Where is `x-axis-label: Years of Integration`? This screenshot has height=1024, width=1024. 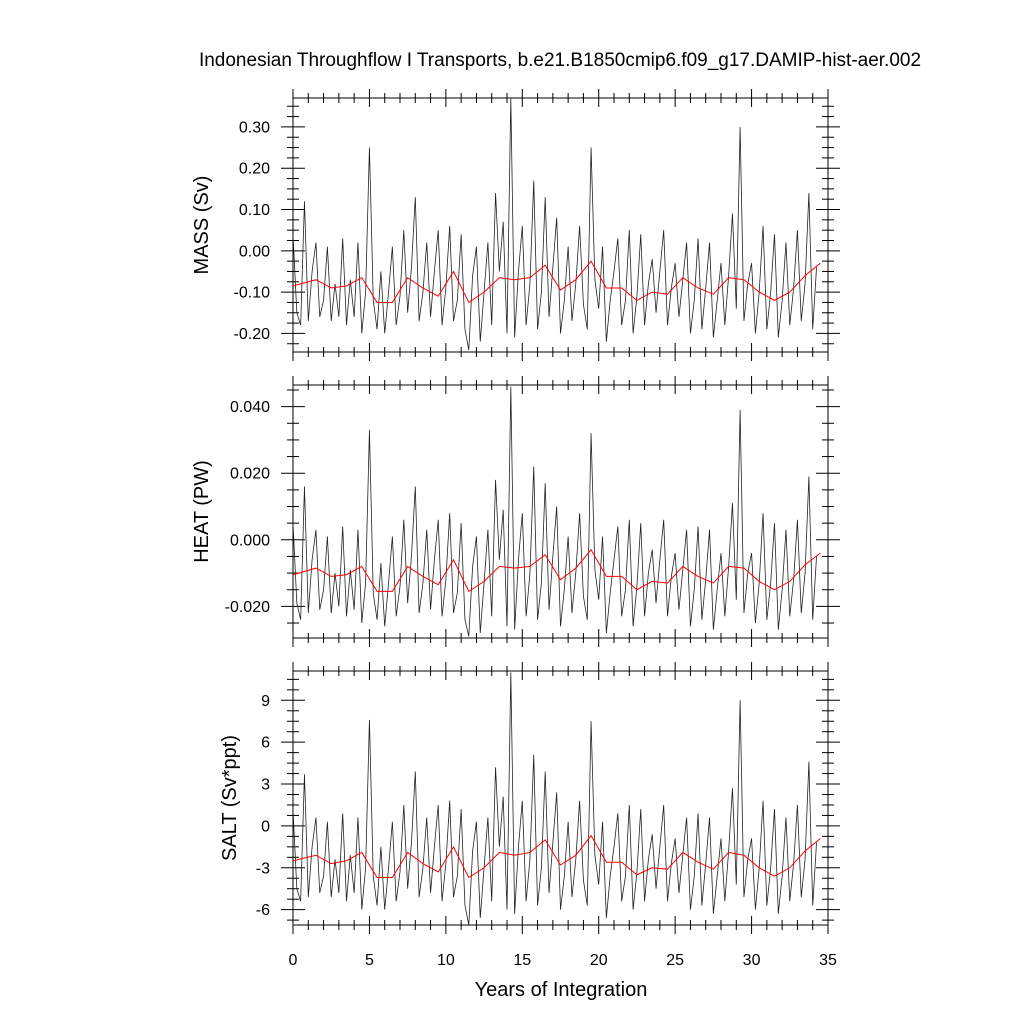
x-axis-label: Years of Integration is located at coordinates (561, 990).